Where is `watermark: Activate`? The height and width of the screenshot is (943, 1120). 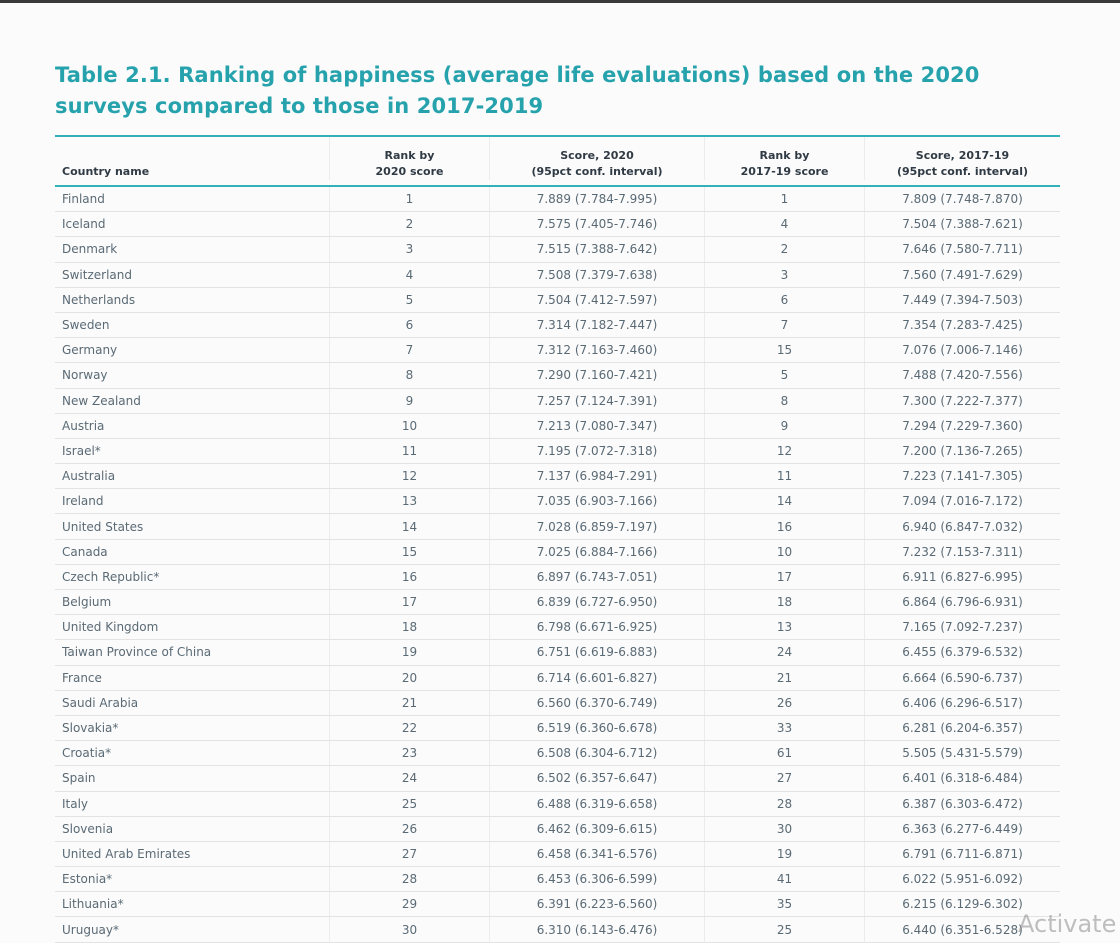 watermark: Activate is located at coordinates (1067, 924).